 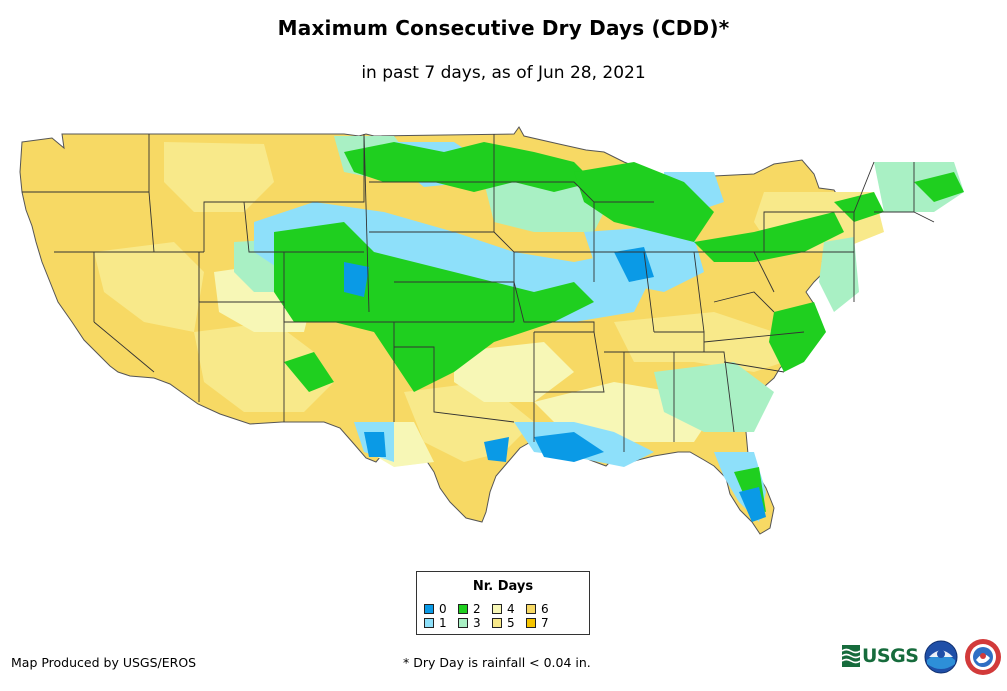 I want to click on legend-title: Nr. Days, so click(x=503, y=586).